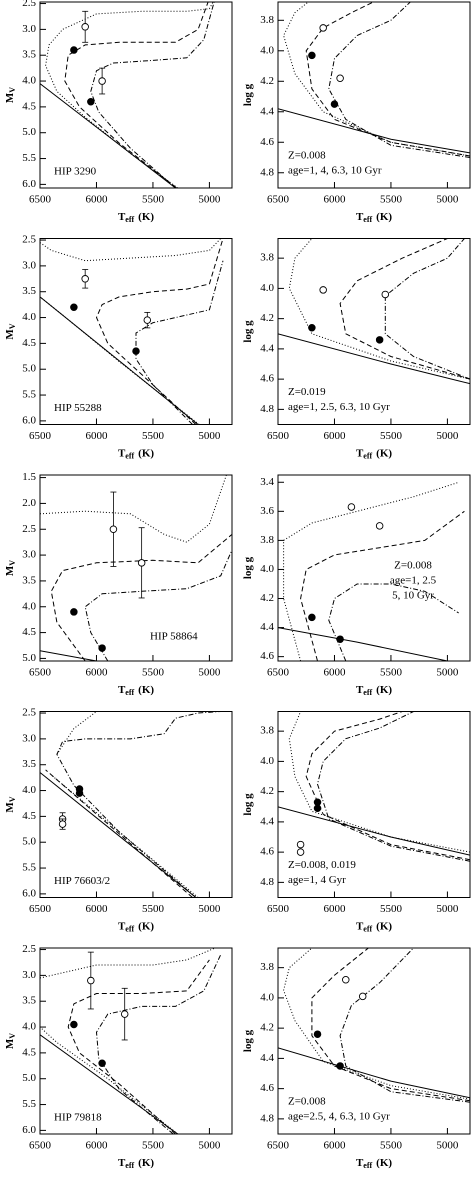 The height and width of the screenshot is (1177, 473). I want to click on y-tick-label: 3.5, so click(29, 1001).